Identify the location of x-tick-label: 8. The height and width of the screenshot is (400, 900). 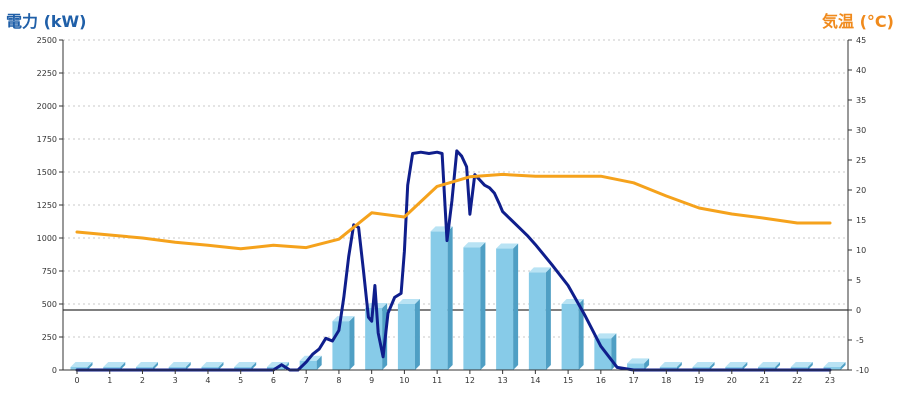
(338, 380).